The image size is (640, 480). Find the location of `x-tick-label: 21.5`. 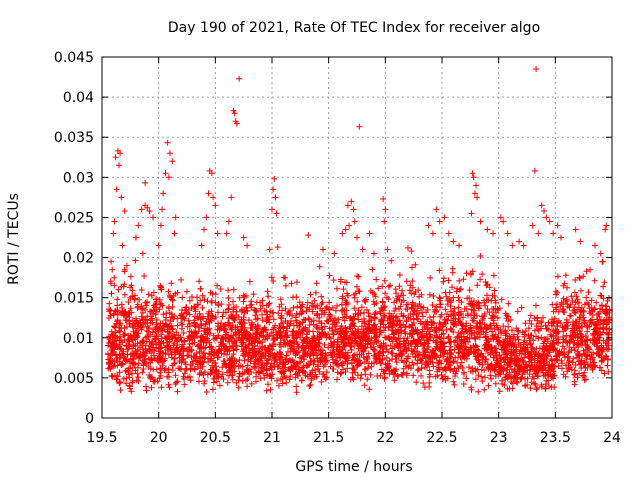

x-tick-label: 21.5 is located at coordinates (328, 438).